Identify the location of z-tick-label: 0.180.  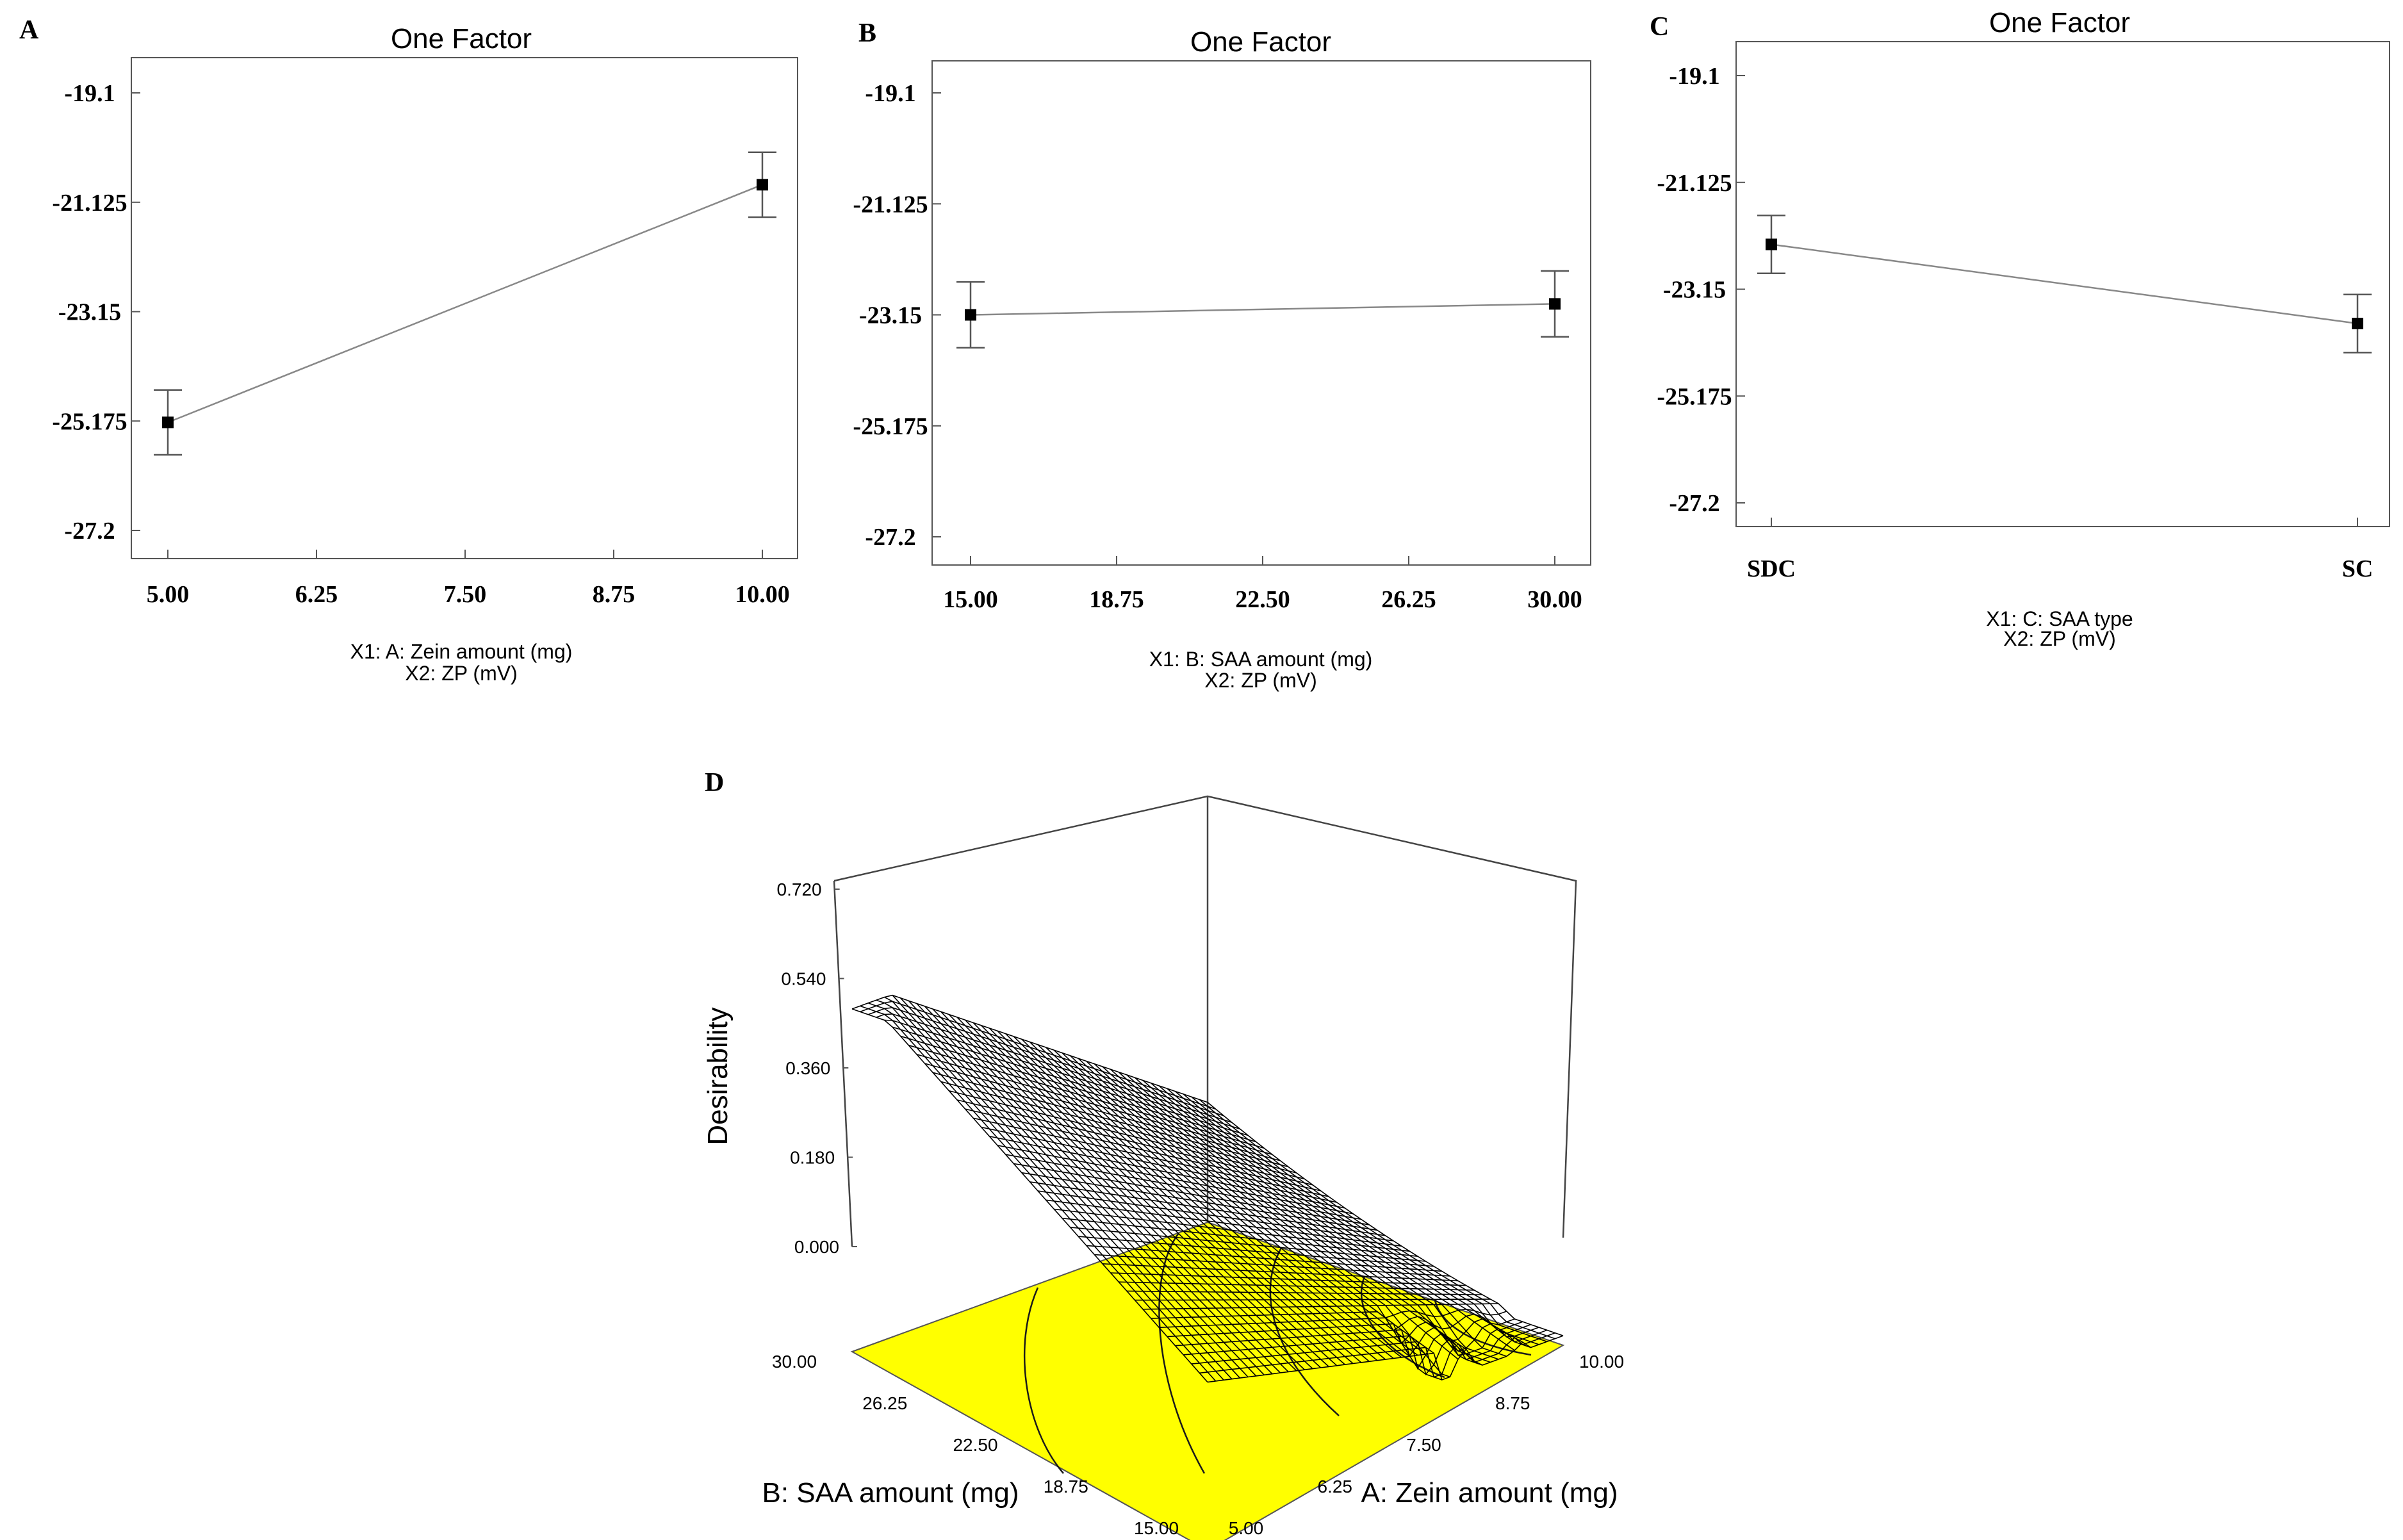
(812, 1158).